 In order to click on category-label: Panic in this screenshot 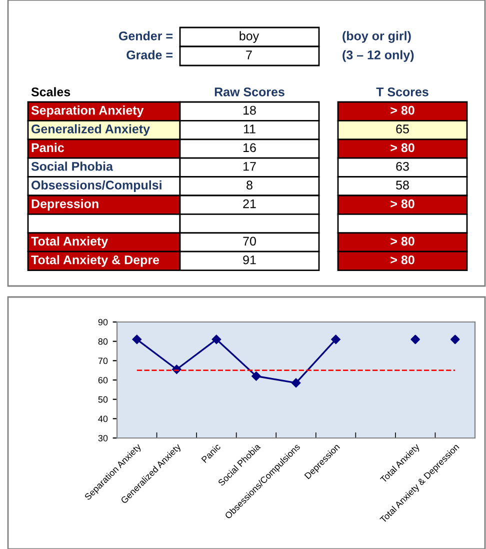, I will do `click(48, 147)`.